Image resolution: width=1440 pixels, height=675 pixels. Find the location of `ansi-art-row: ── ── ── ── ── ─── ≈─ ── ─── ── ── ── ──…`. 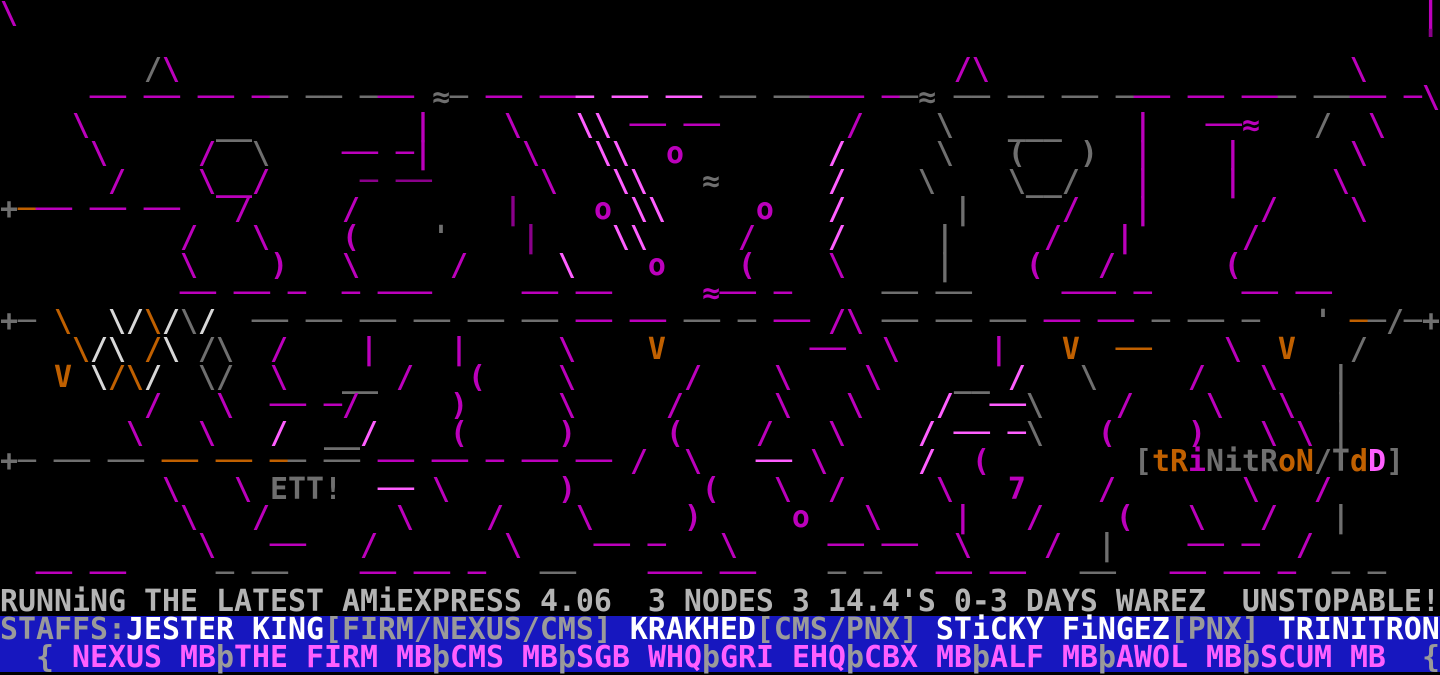

ansi-art-row: ── ── ── ── ── ─── ≈─ ── ─── ── ── ── ──… is located at coordinates (764, 97).